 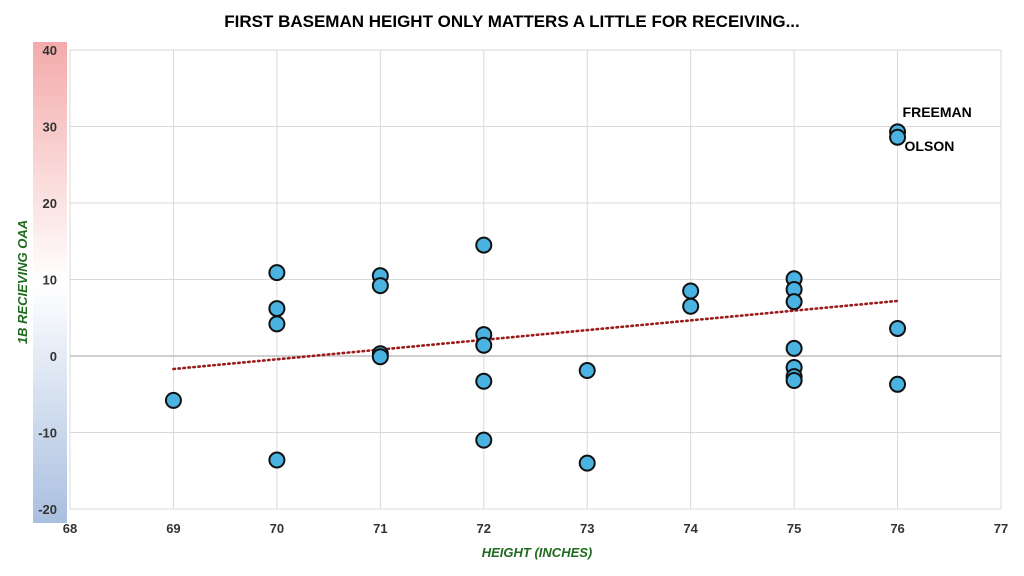 I want to click on point-annotation: OLSON, so click(x=930, y=146).